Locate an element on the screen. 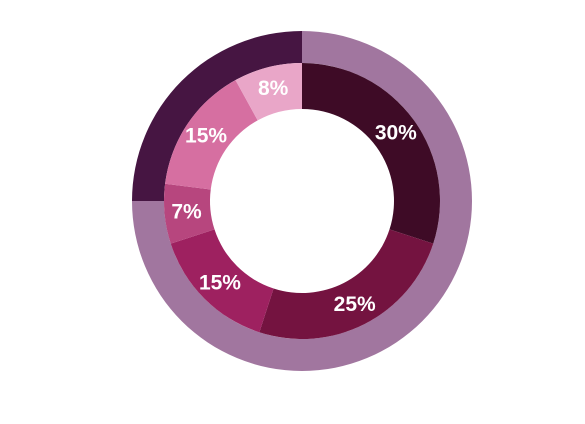  slice-label-2: 25% is located at coordinates (355, 304).